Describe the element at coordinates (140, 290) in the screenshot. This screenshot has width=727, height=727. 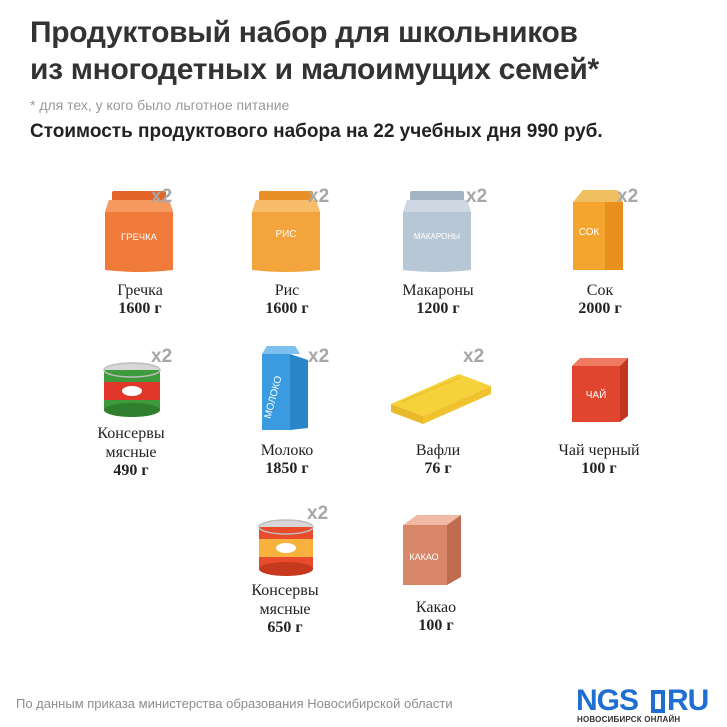
I see `product-name: Гречка` at that location.